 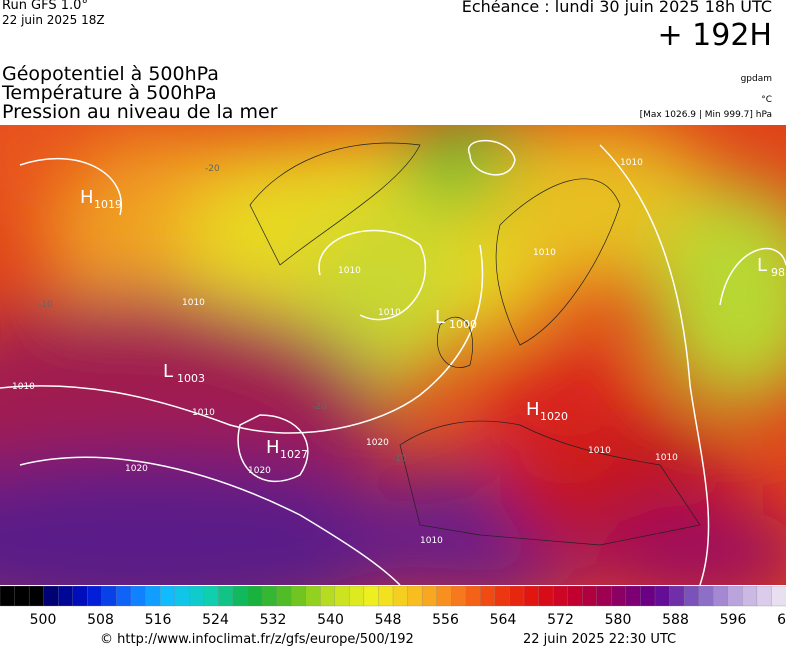 I want to click on colorbar-label: 516, so click(x=158, y=620).